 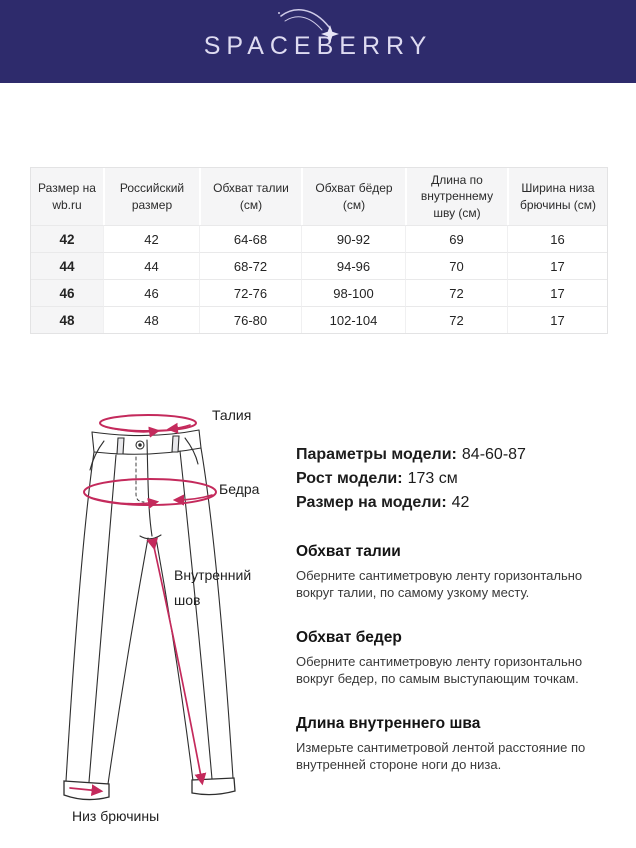 I want to click on table-cell: 90-92, so click(x=353, y=238).